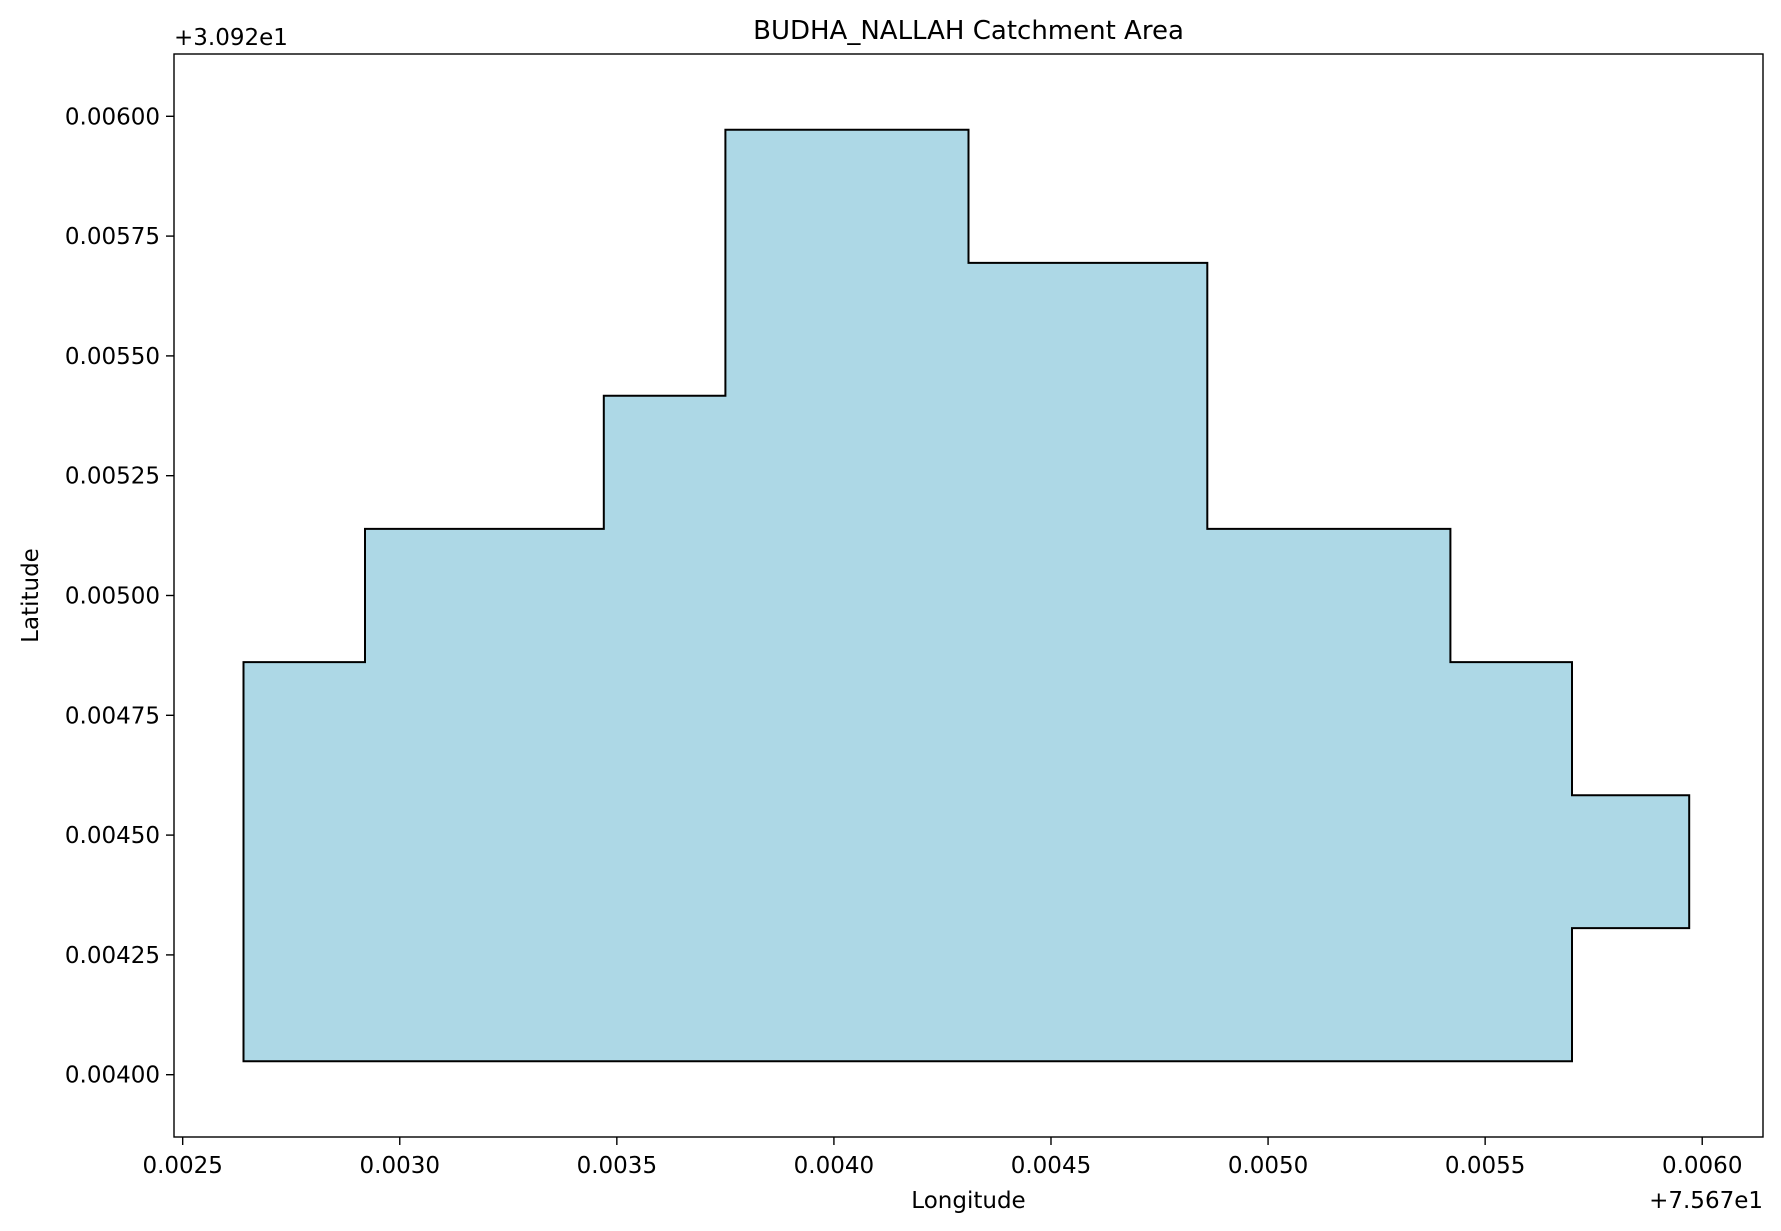 The width and height of the screenshot is (1781, 1231). Describe the element at coordinates (112, 477) in the screenshot. I see `y-tick-label: 0.00525` at that location.